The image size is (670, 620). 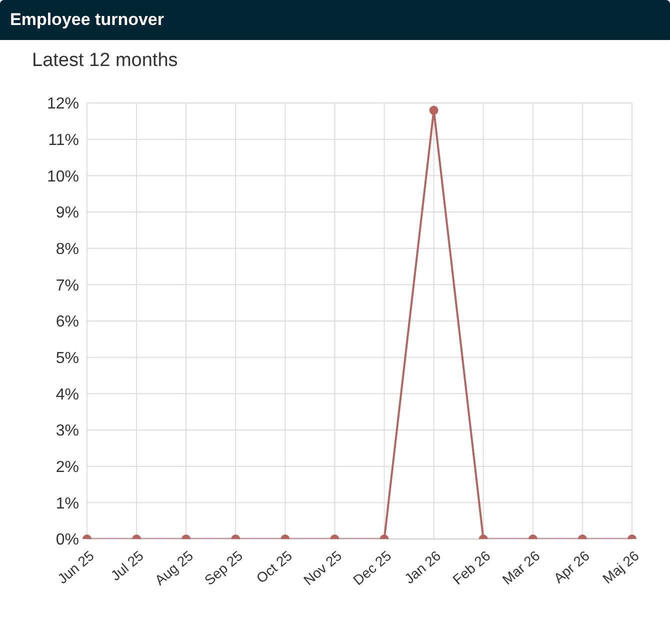 I want to click on chart-subtitle: Latest 12 months, so click(x=105, y=61).